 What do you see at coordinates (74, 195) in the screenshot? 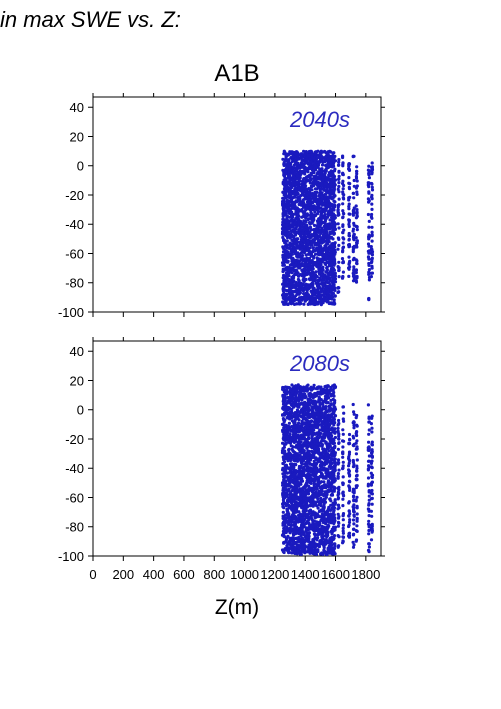
I see `y-tick-label: -20` at bounding box center [74, 195].